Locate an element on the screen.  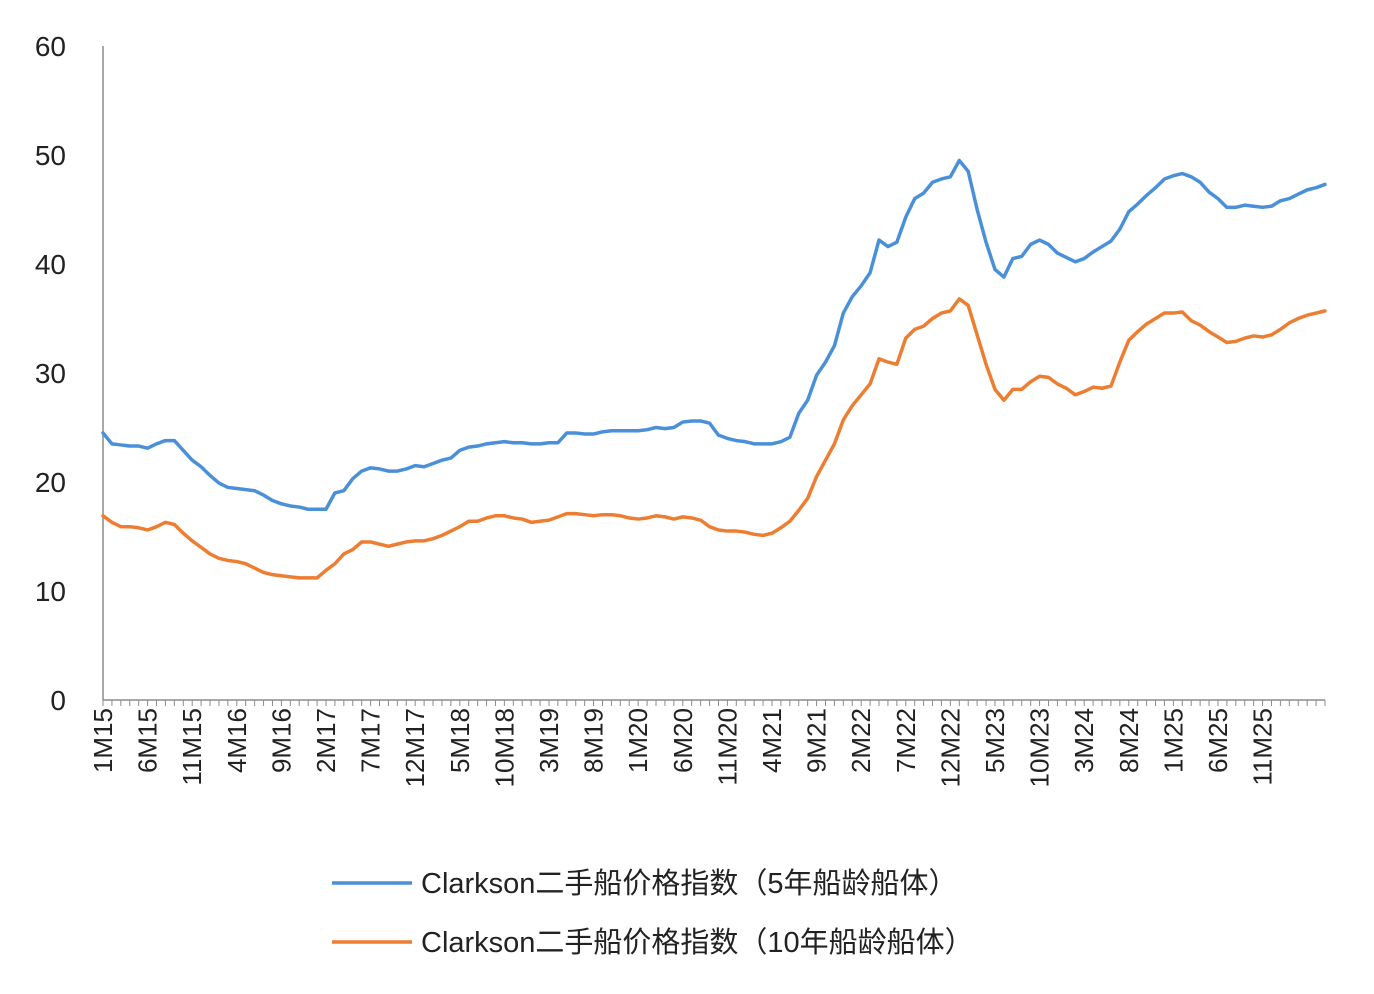
x-tick-label: 6M15 is located at coordinates (148, 740).